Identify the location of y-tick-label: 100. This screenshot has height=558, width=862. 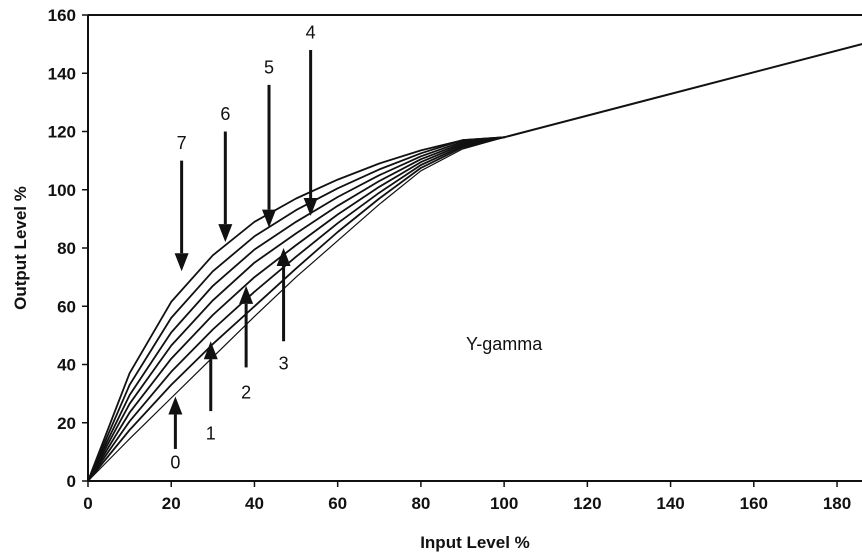
(62, 190).